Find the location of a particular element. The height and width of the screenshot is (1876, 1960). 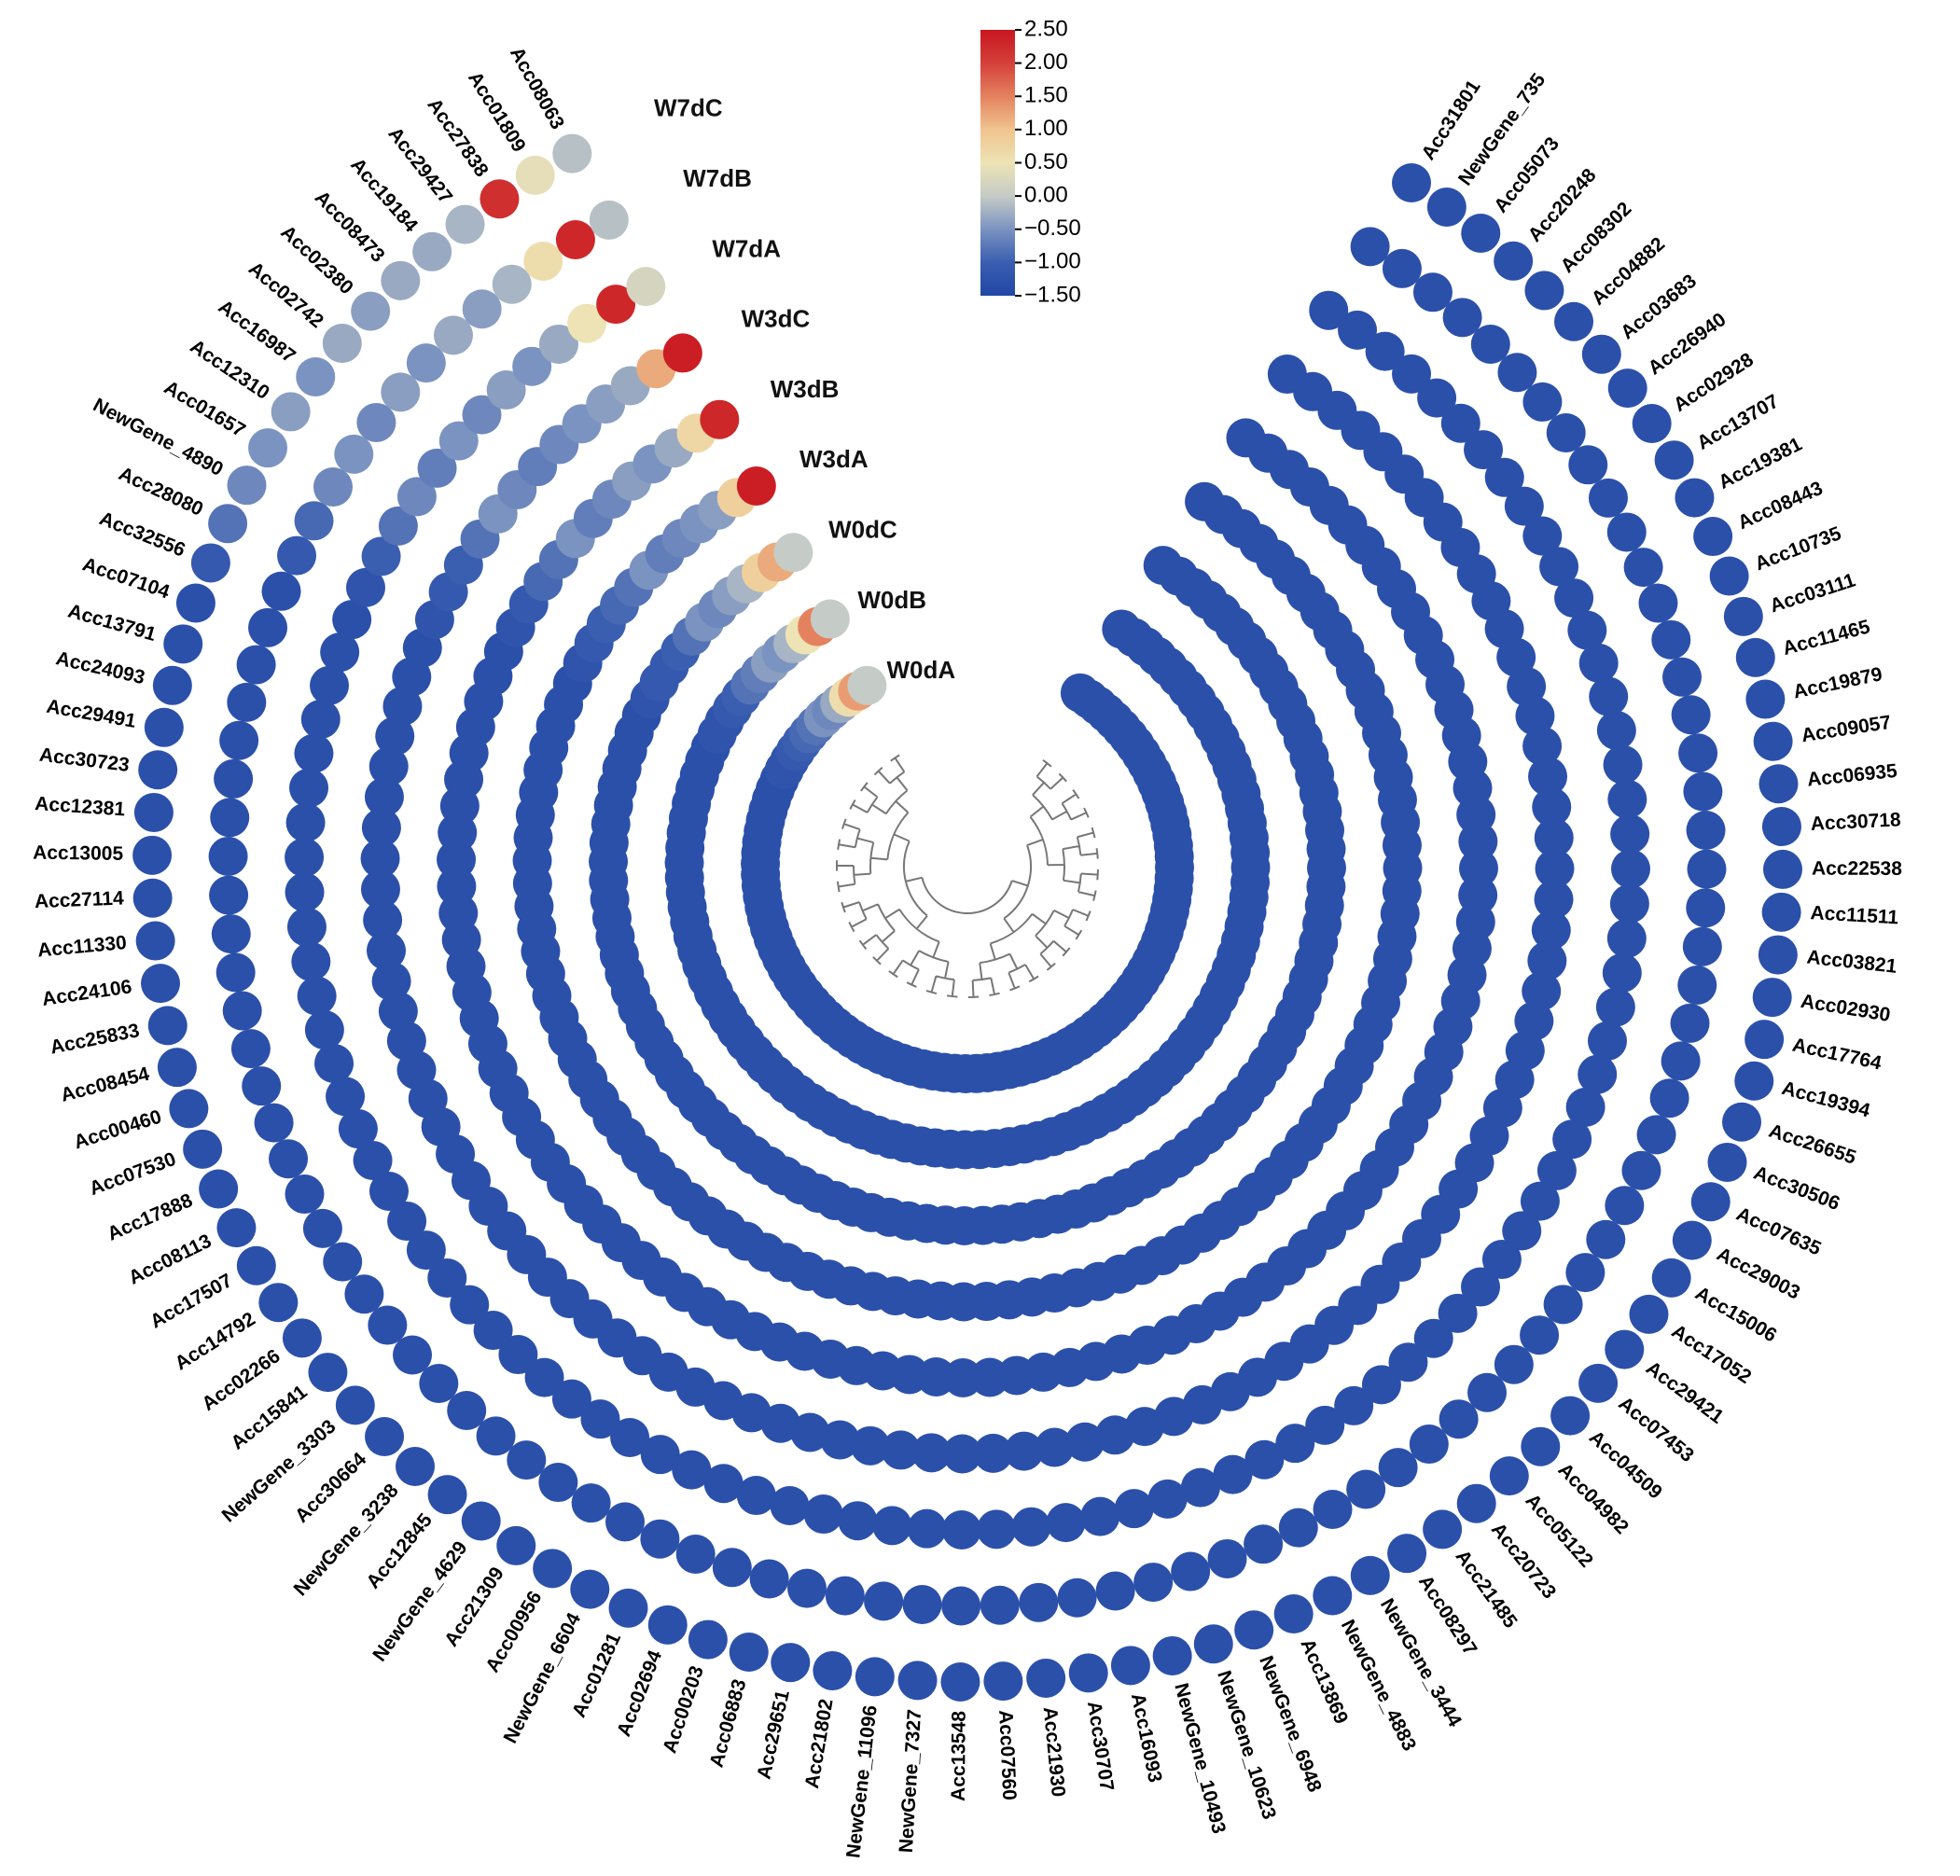

gene-label: Acc06883 is located at coordinates (727, 1724).